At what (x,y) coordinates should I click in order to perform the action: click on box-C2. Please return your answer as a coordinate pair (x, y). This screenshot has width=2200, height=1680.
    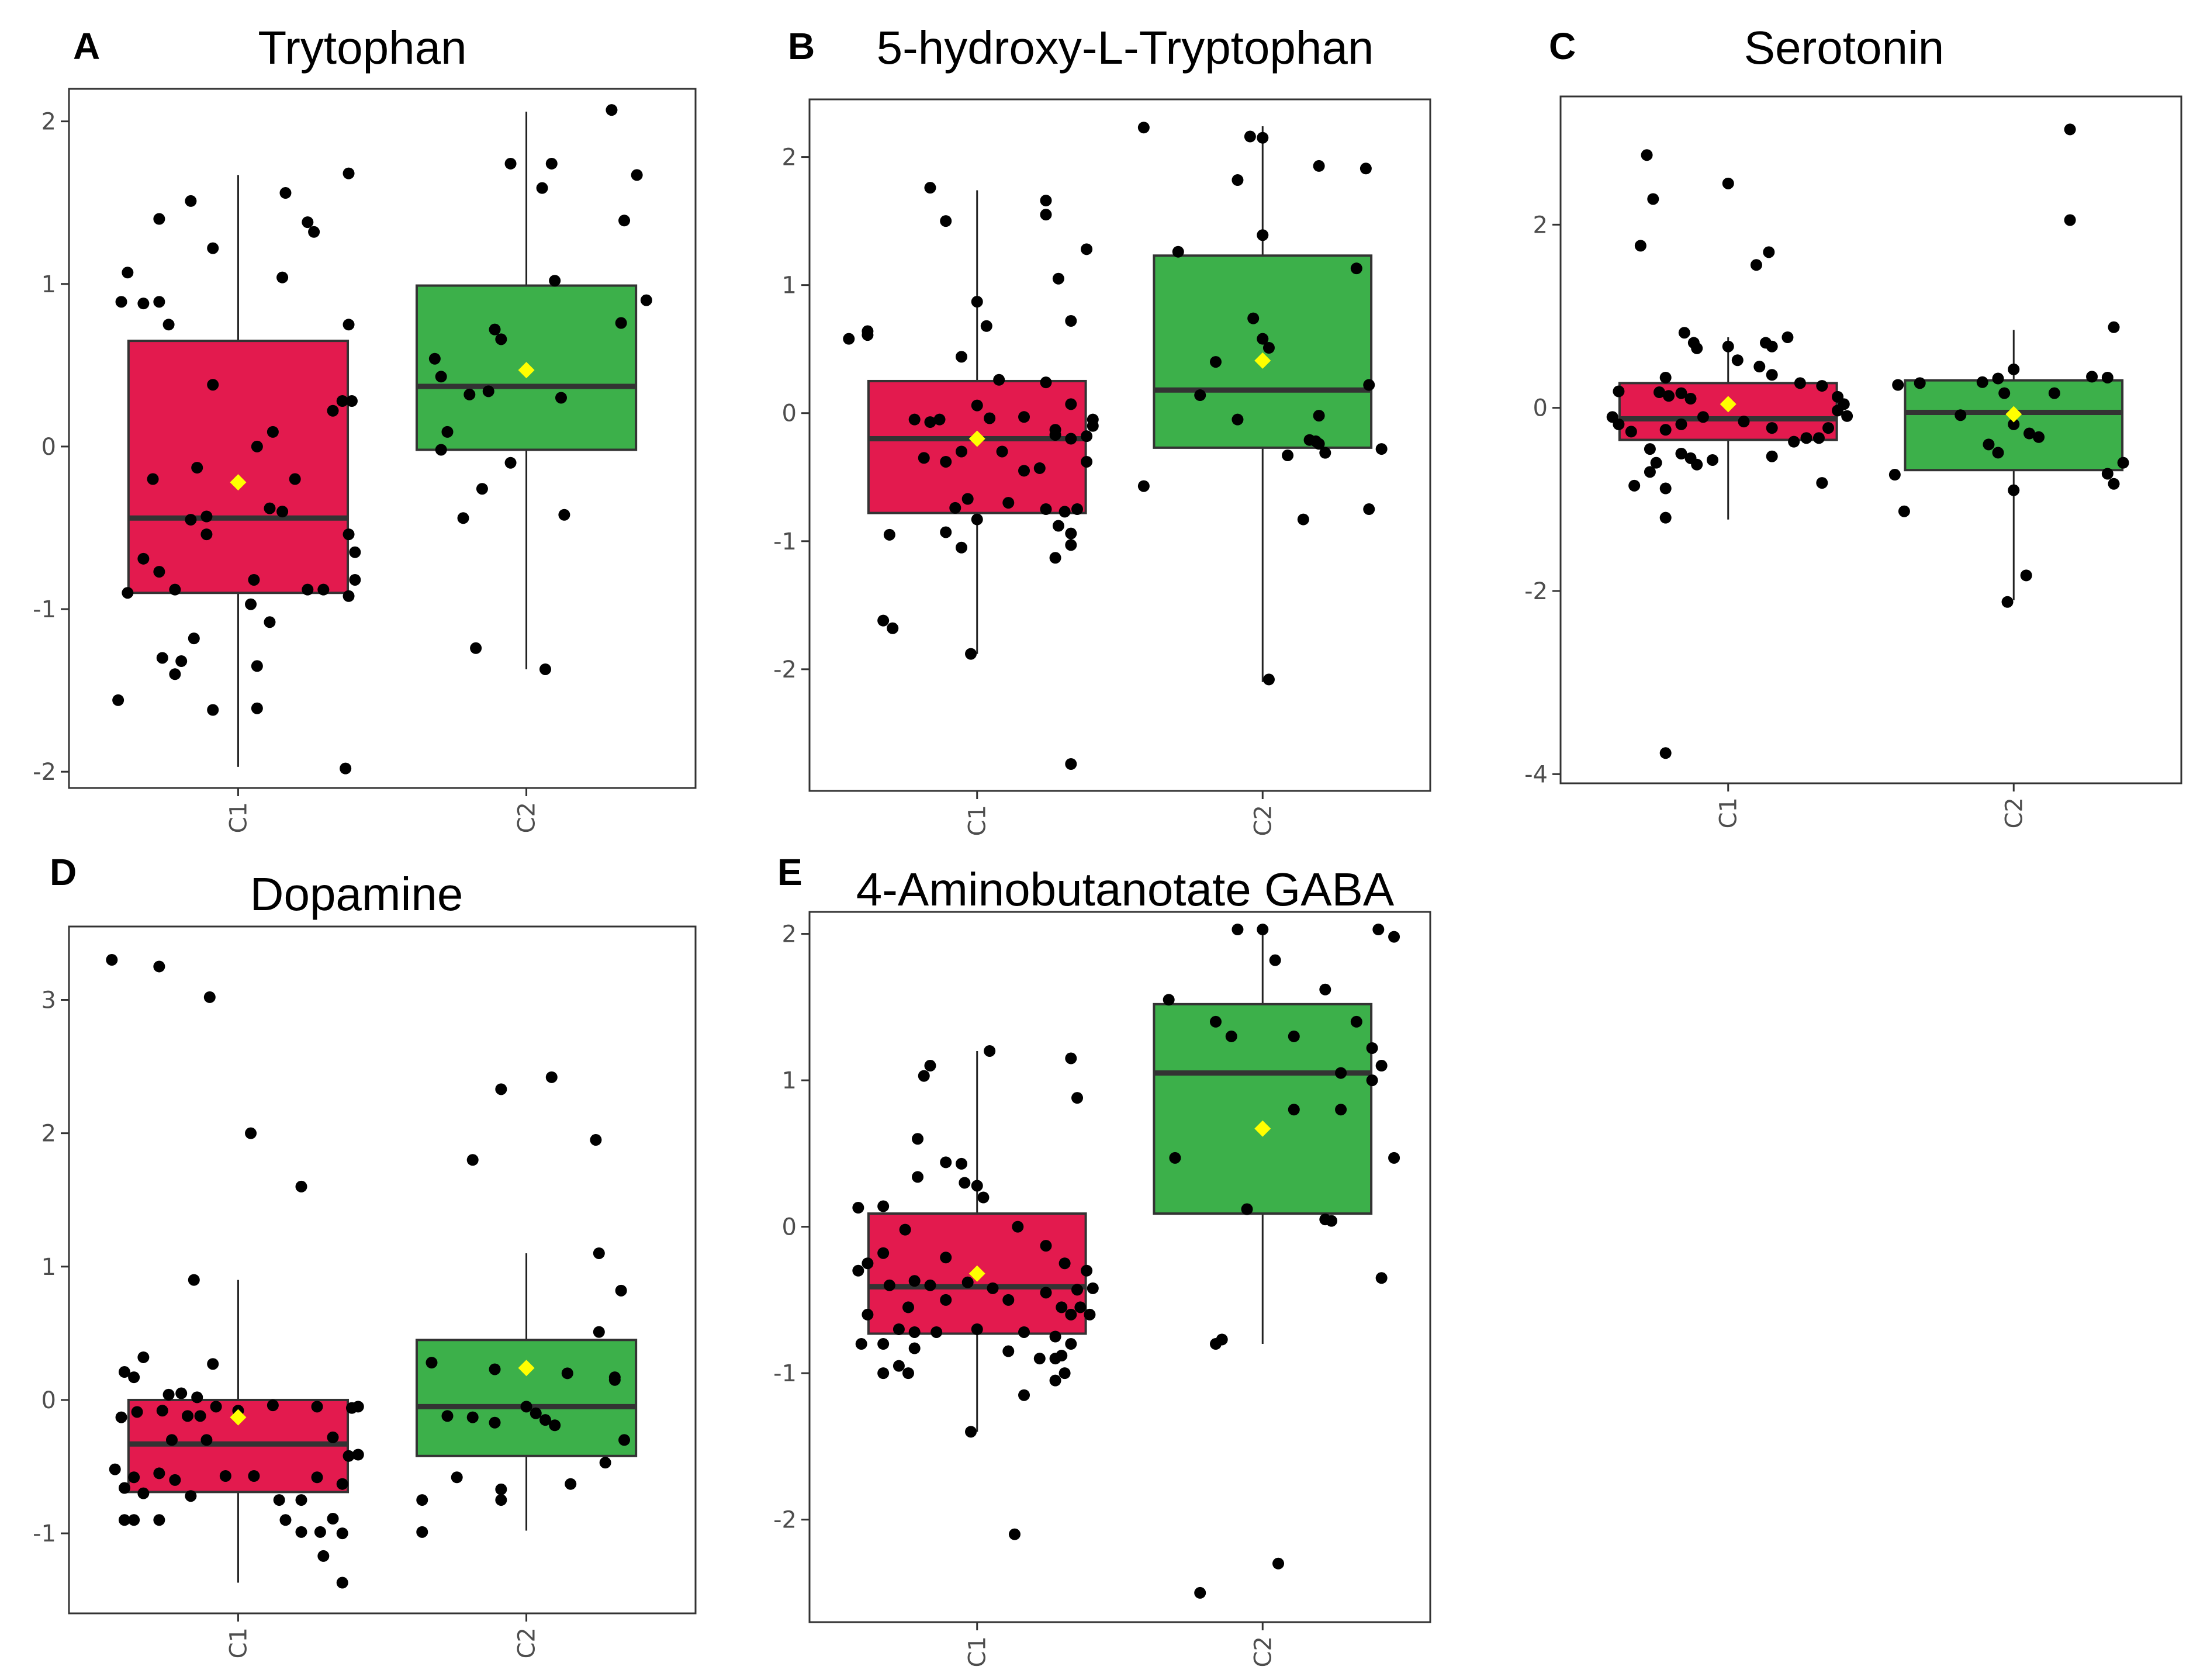
    Looking at the image, I should click on (526, 367).